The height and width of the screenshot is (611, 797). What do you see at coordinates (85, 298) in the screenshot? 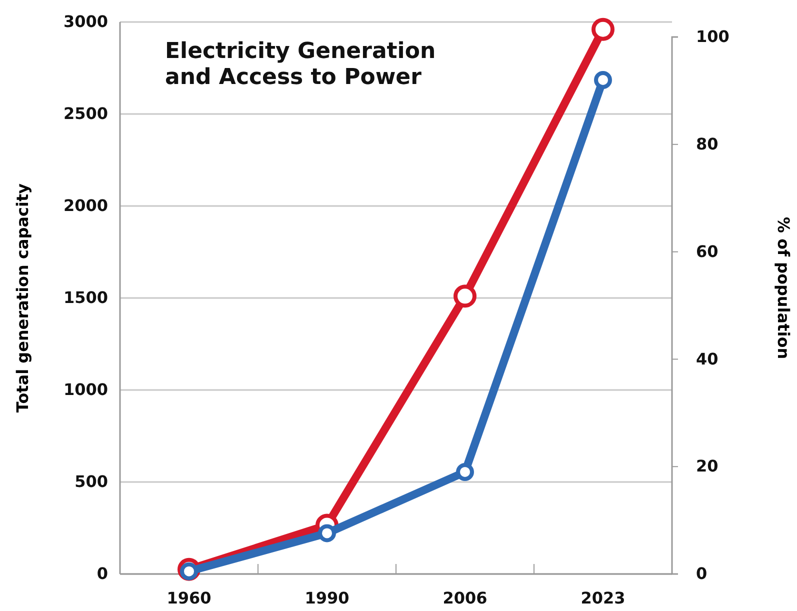
I see `y-tick-label: 1500` at bounding box center [85, 298].